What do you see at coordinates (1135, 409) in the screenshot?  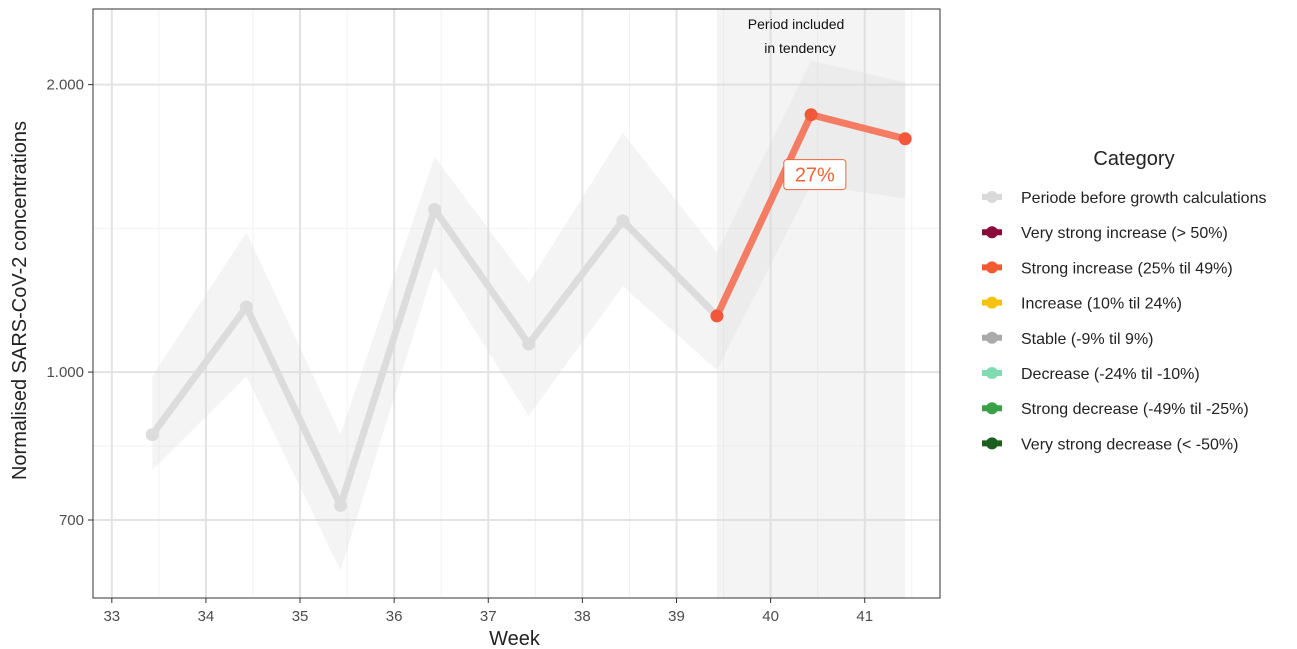 I see `legend-entry-label: Strong decrease (-49% til -25%)` at bounding box center [1135, 409].